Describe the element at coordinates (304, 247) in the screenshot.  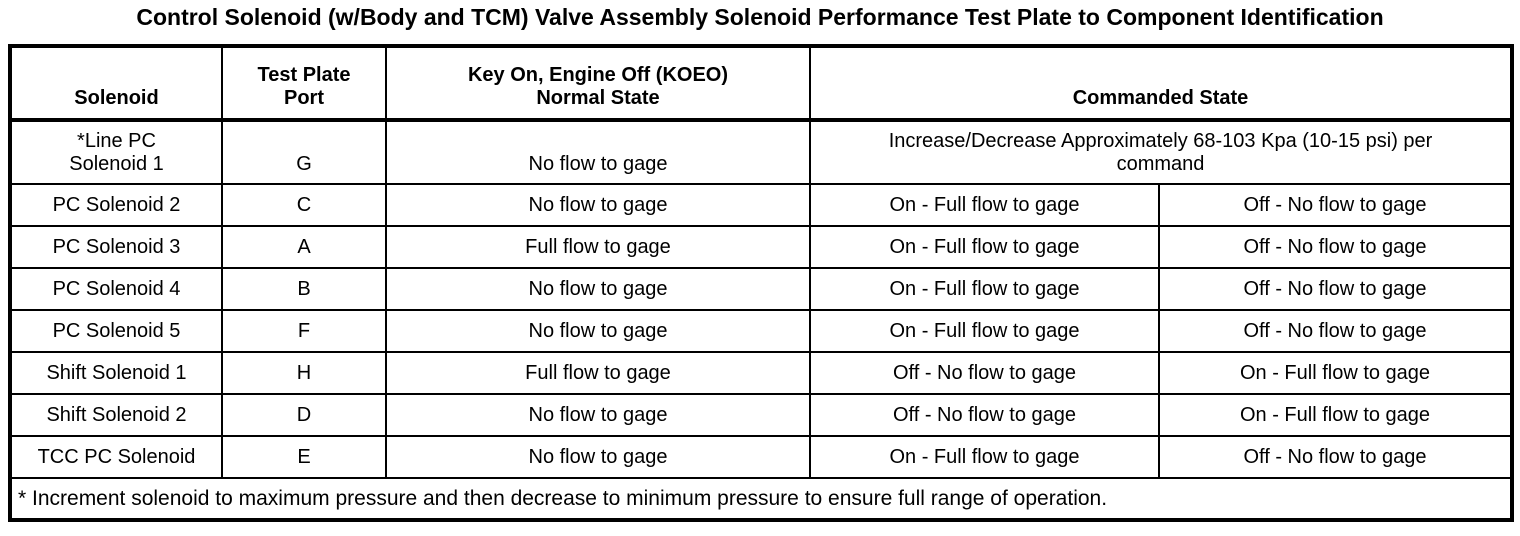
I see `port-cell: A` at that location.